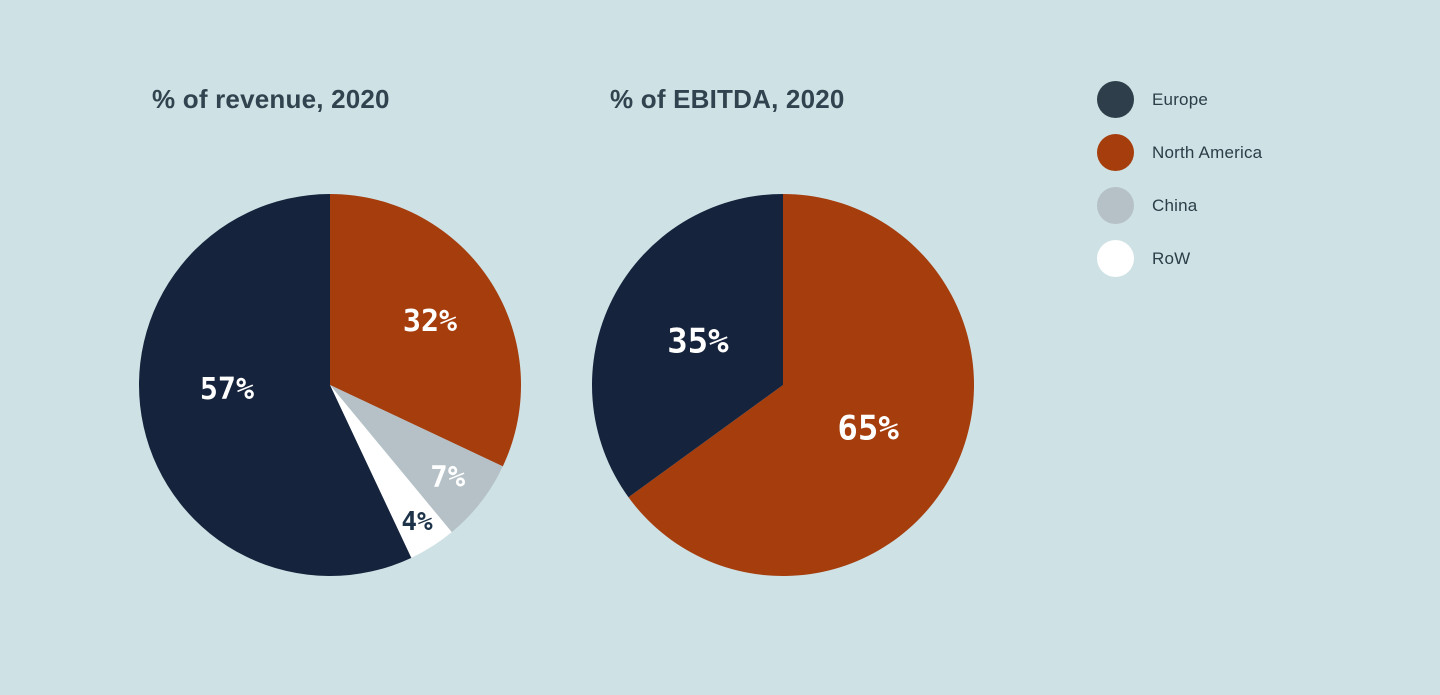 The image size is (1440, 695). I want to click on pie-slice-label-row: 4%, so click(417, 522).